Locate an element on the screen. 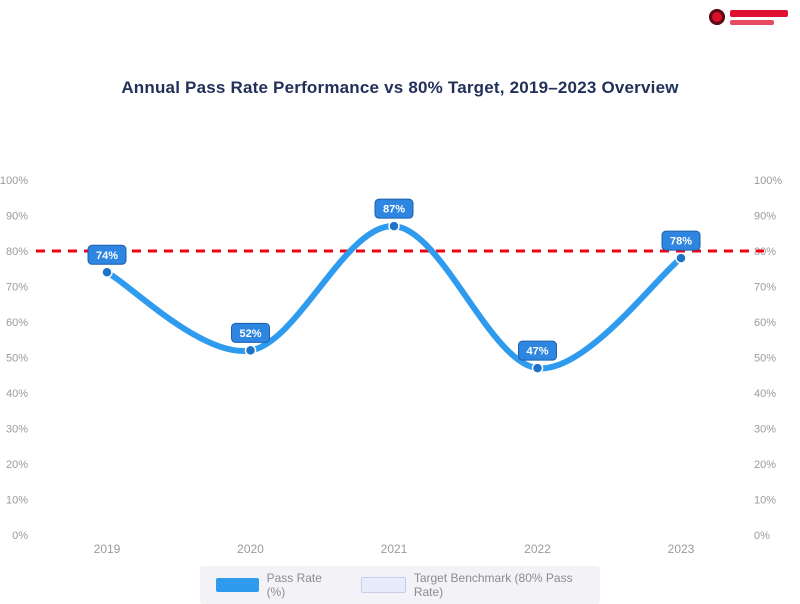 The width and height of the screenshot is (800, 604). brand-logo-icon is located at coordinates (717, 17).